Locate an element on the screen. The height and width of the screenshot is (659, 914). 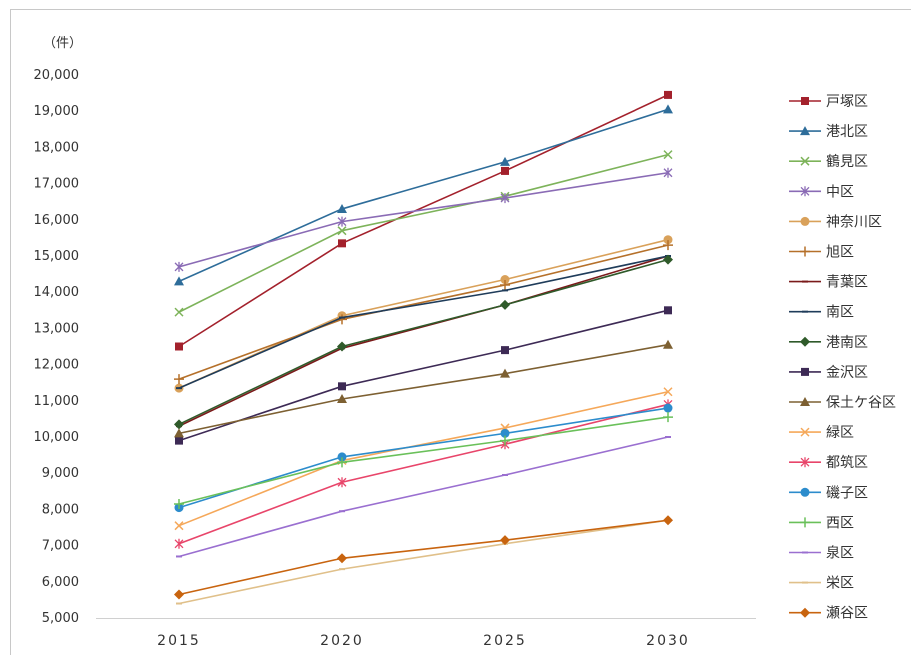
legend-item: 港北区 is located at coordinates (828, 132).